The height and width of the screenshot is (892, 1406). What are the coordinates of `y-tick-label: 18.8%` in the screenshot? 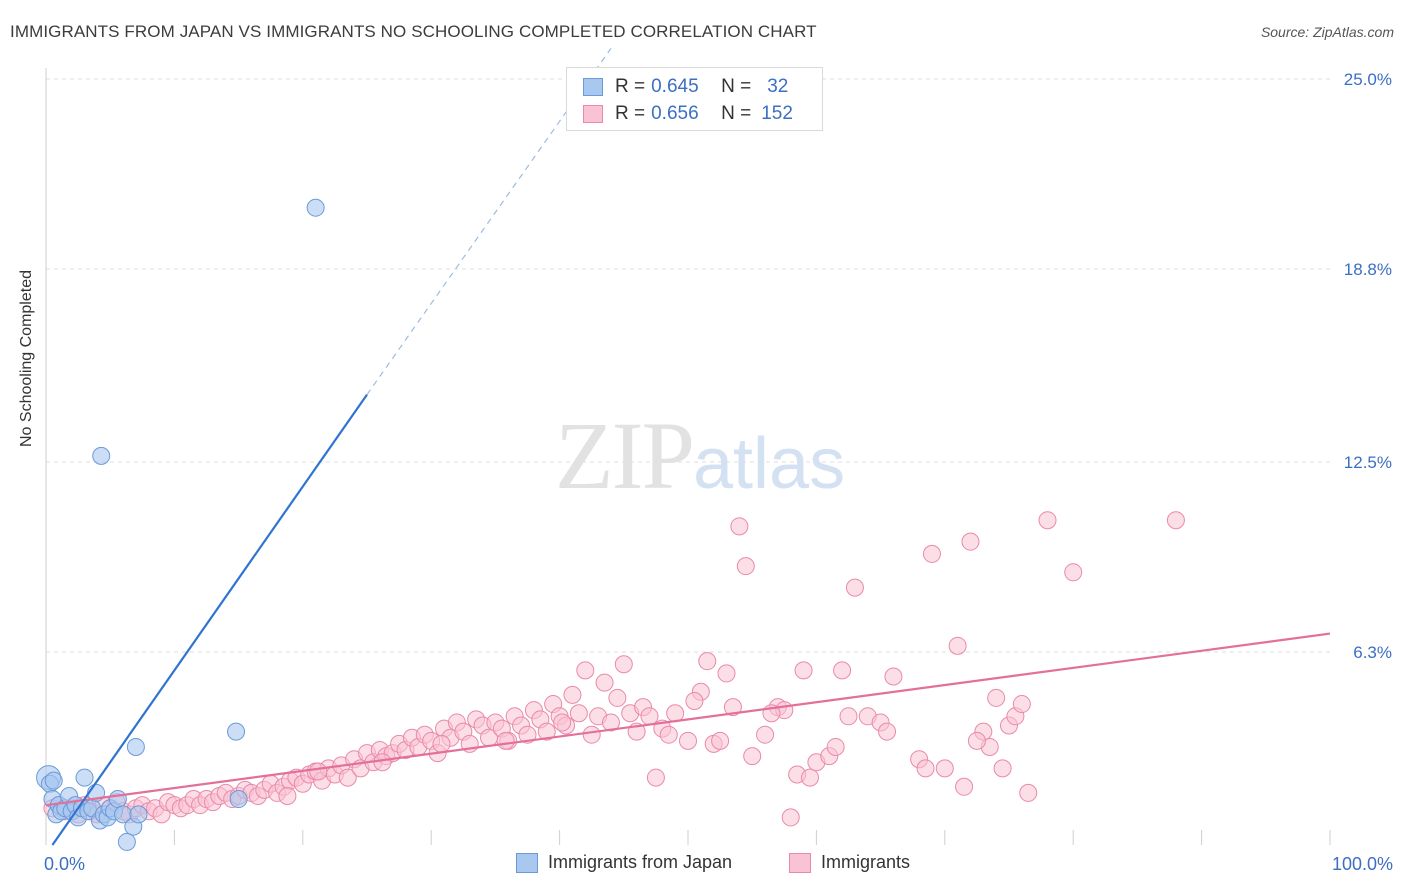 It's located at (1368, 269).